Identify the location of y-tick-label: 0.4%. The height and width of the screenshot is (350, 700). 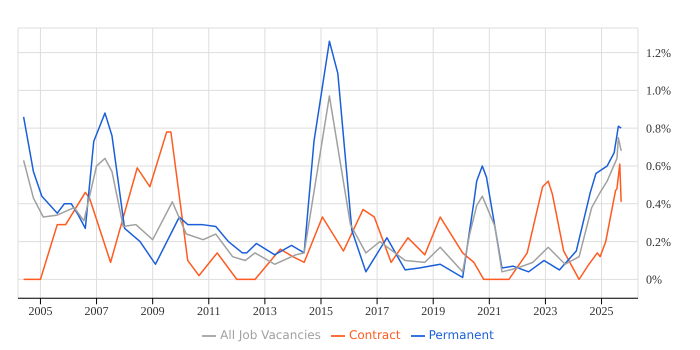
(658, 204).